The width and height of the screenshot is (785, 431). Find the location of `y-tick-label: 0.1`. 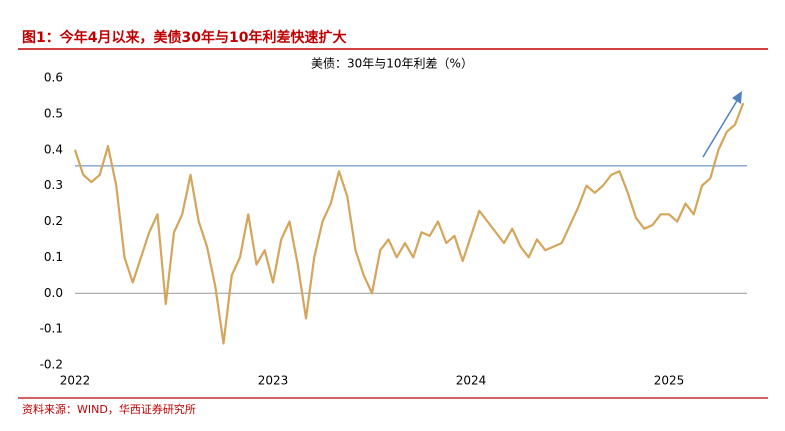

y-tick-label: 0.1 is located at coordinates (53, 257).